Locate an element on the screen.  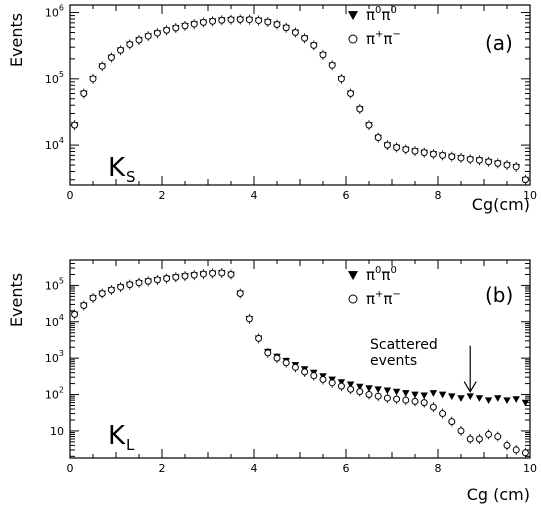
x-tick-label-a: 2 is located at coordinates (162, 195).